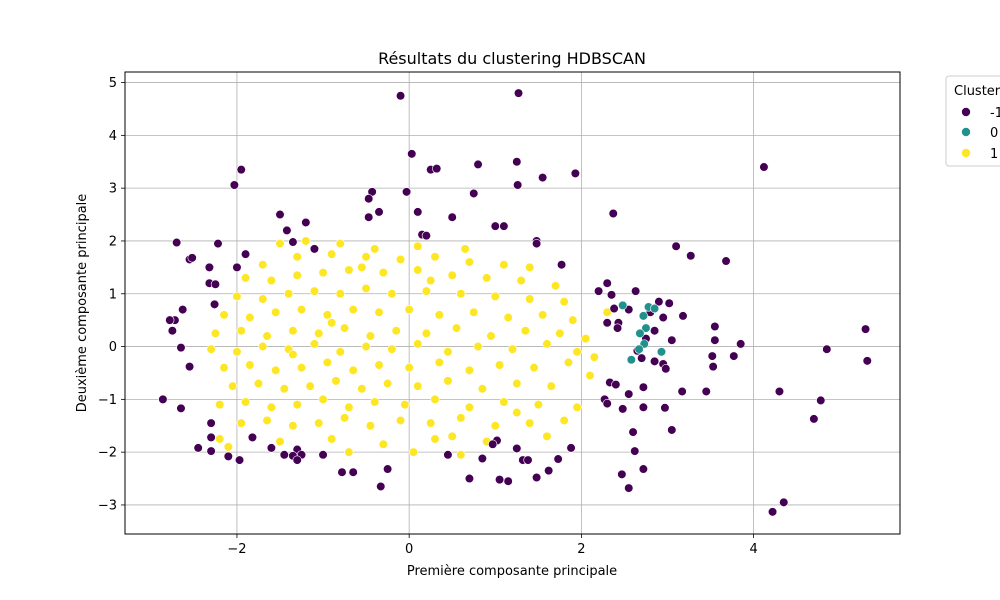 The image size is (1000, 600). Describe the element at coordinates (972, 121) in the screenshot. I see `legend: Cluster -1 0 1` at that location.